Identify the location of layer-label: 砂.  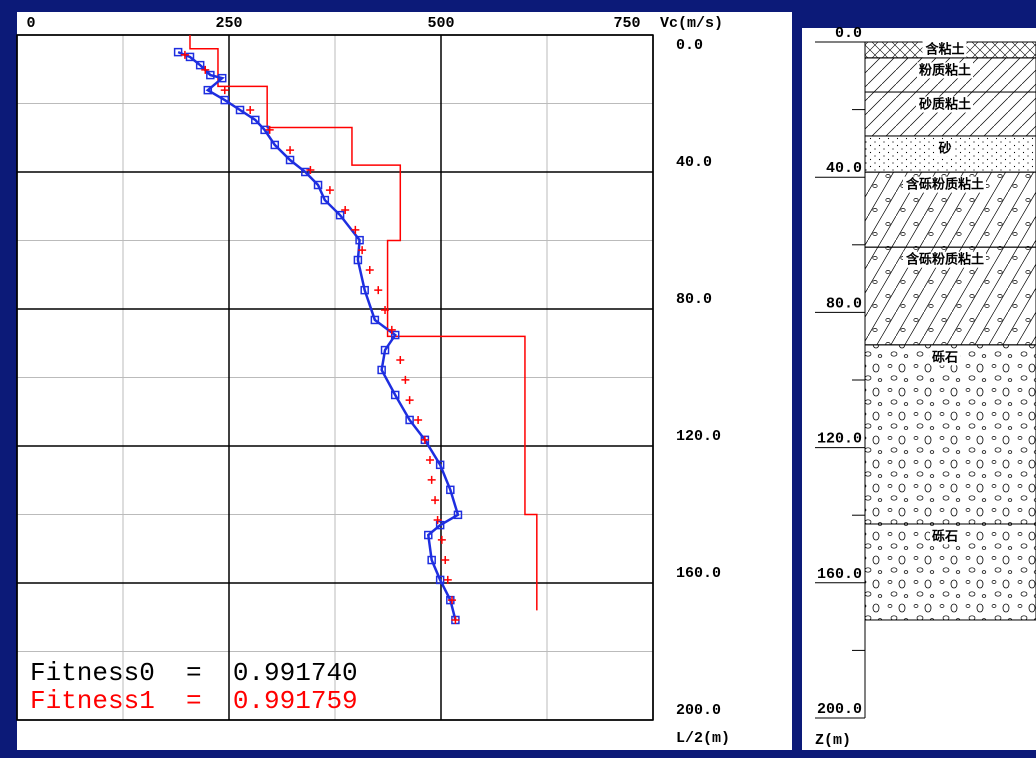
(944, 148).